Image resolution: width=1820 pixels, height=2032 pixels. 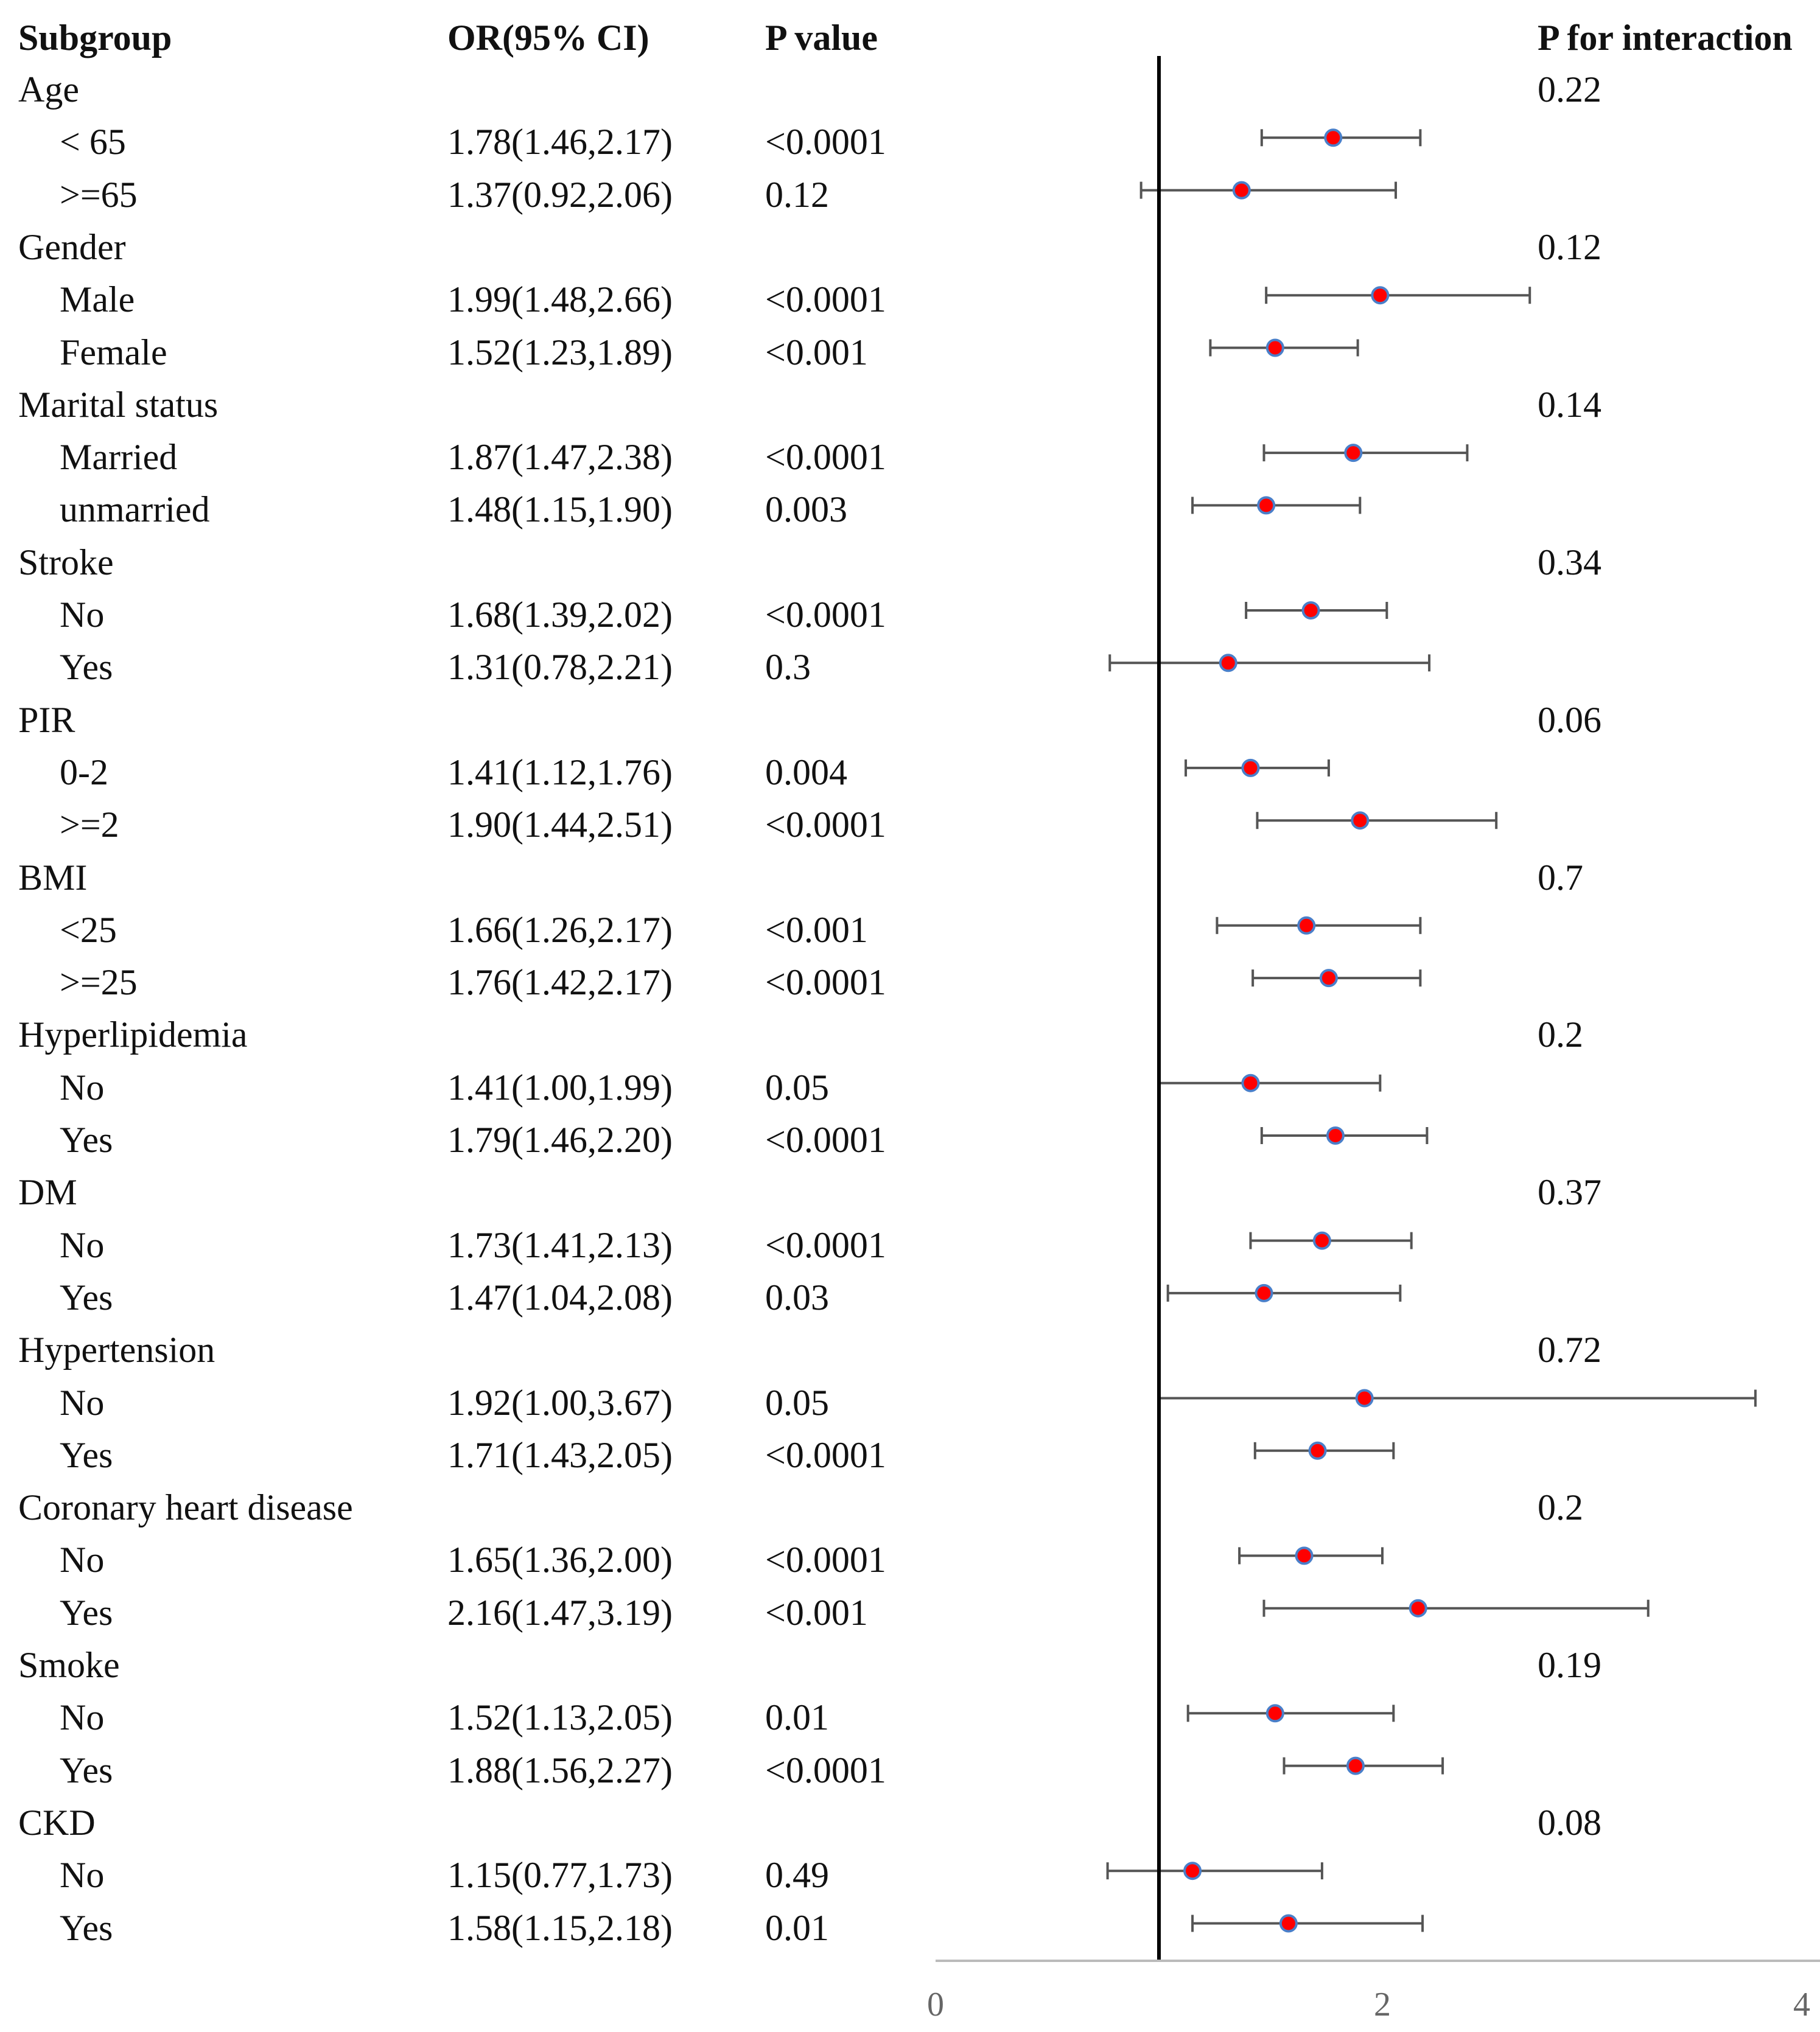 I want to click on or-ci-value: 1.47(1.04,2.08), so click(x=560, y=1297).